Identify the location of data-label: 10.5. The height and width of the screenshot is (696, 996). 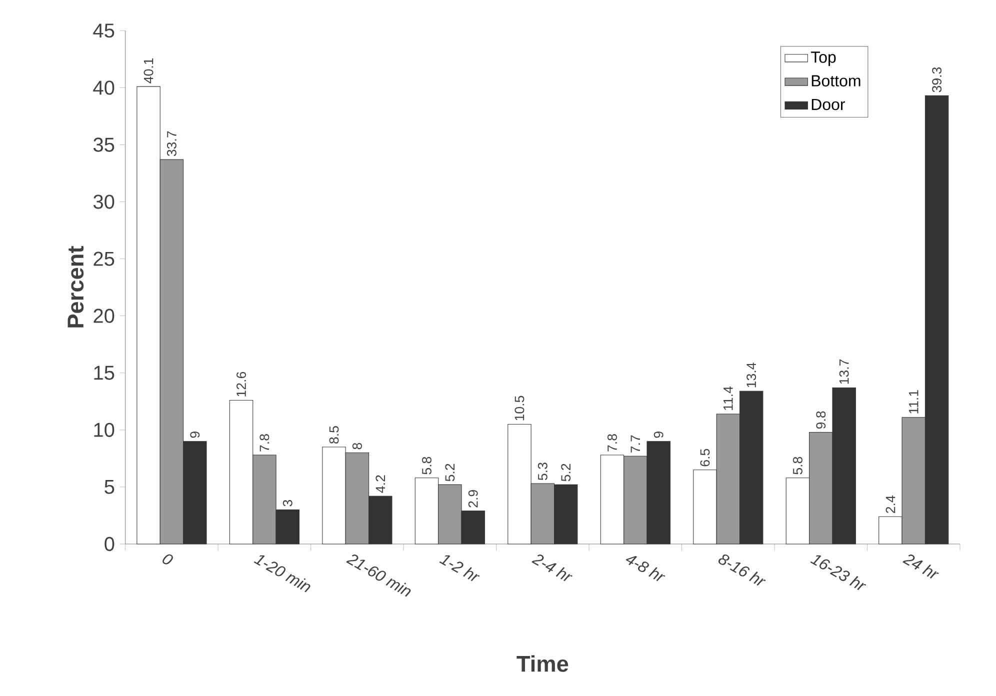
(519, 408).